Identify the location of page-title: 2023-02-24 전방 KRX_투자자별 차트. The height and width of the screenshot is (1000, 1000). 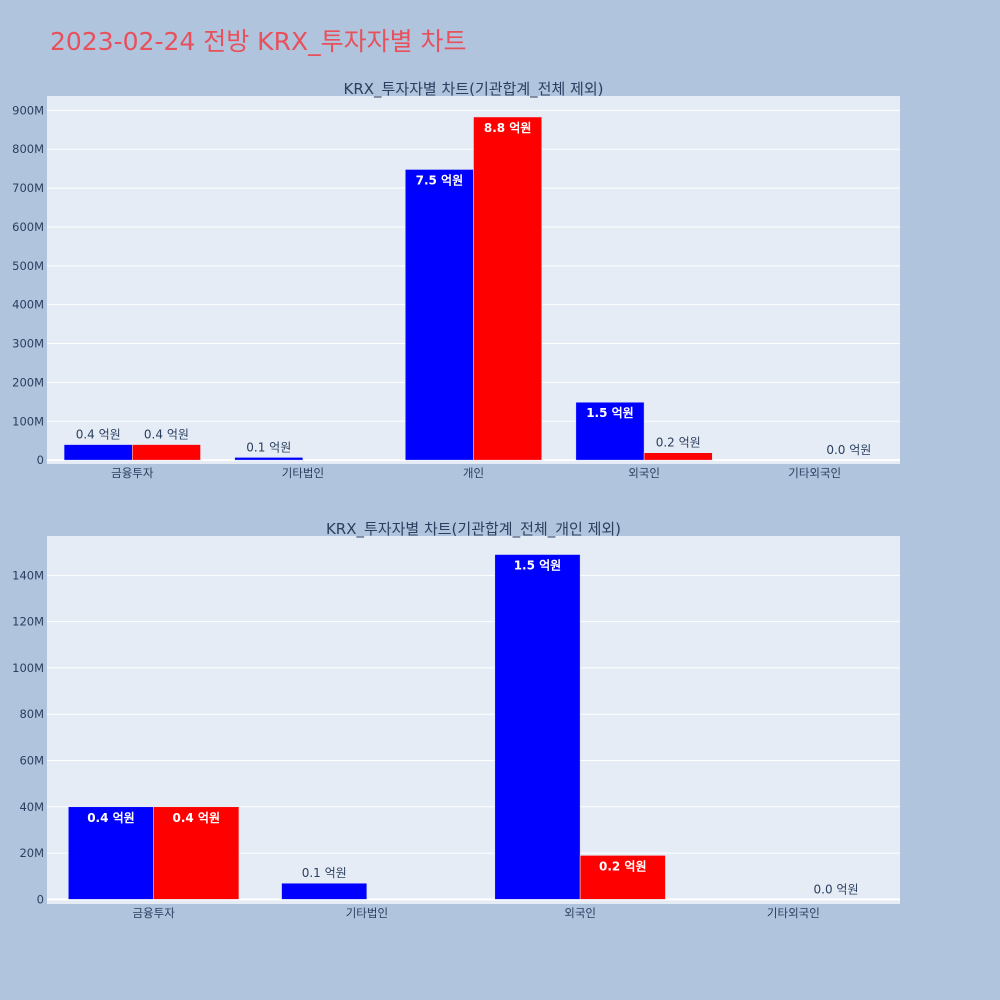
(258, 41).